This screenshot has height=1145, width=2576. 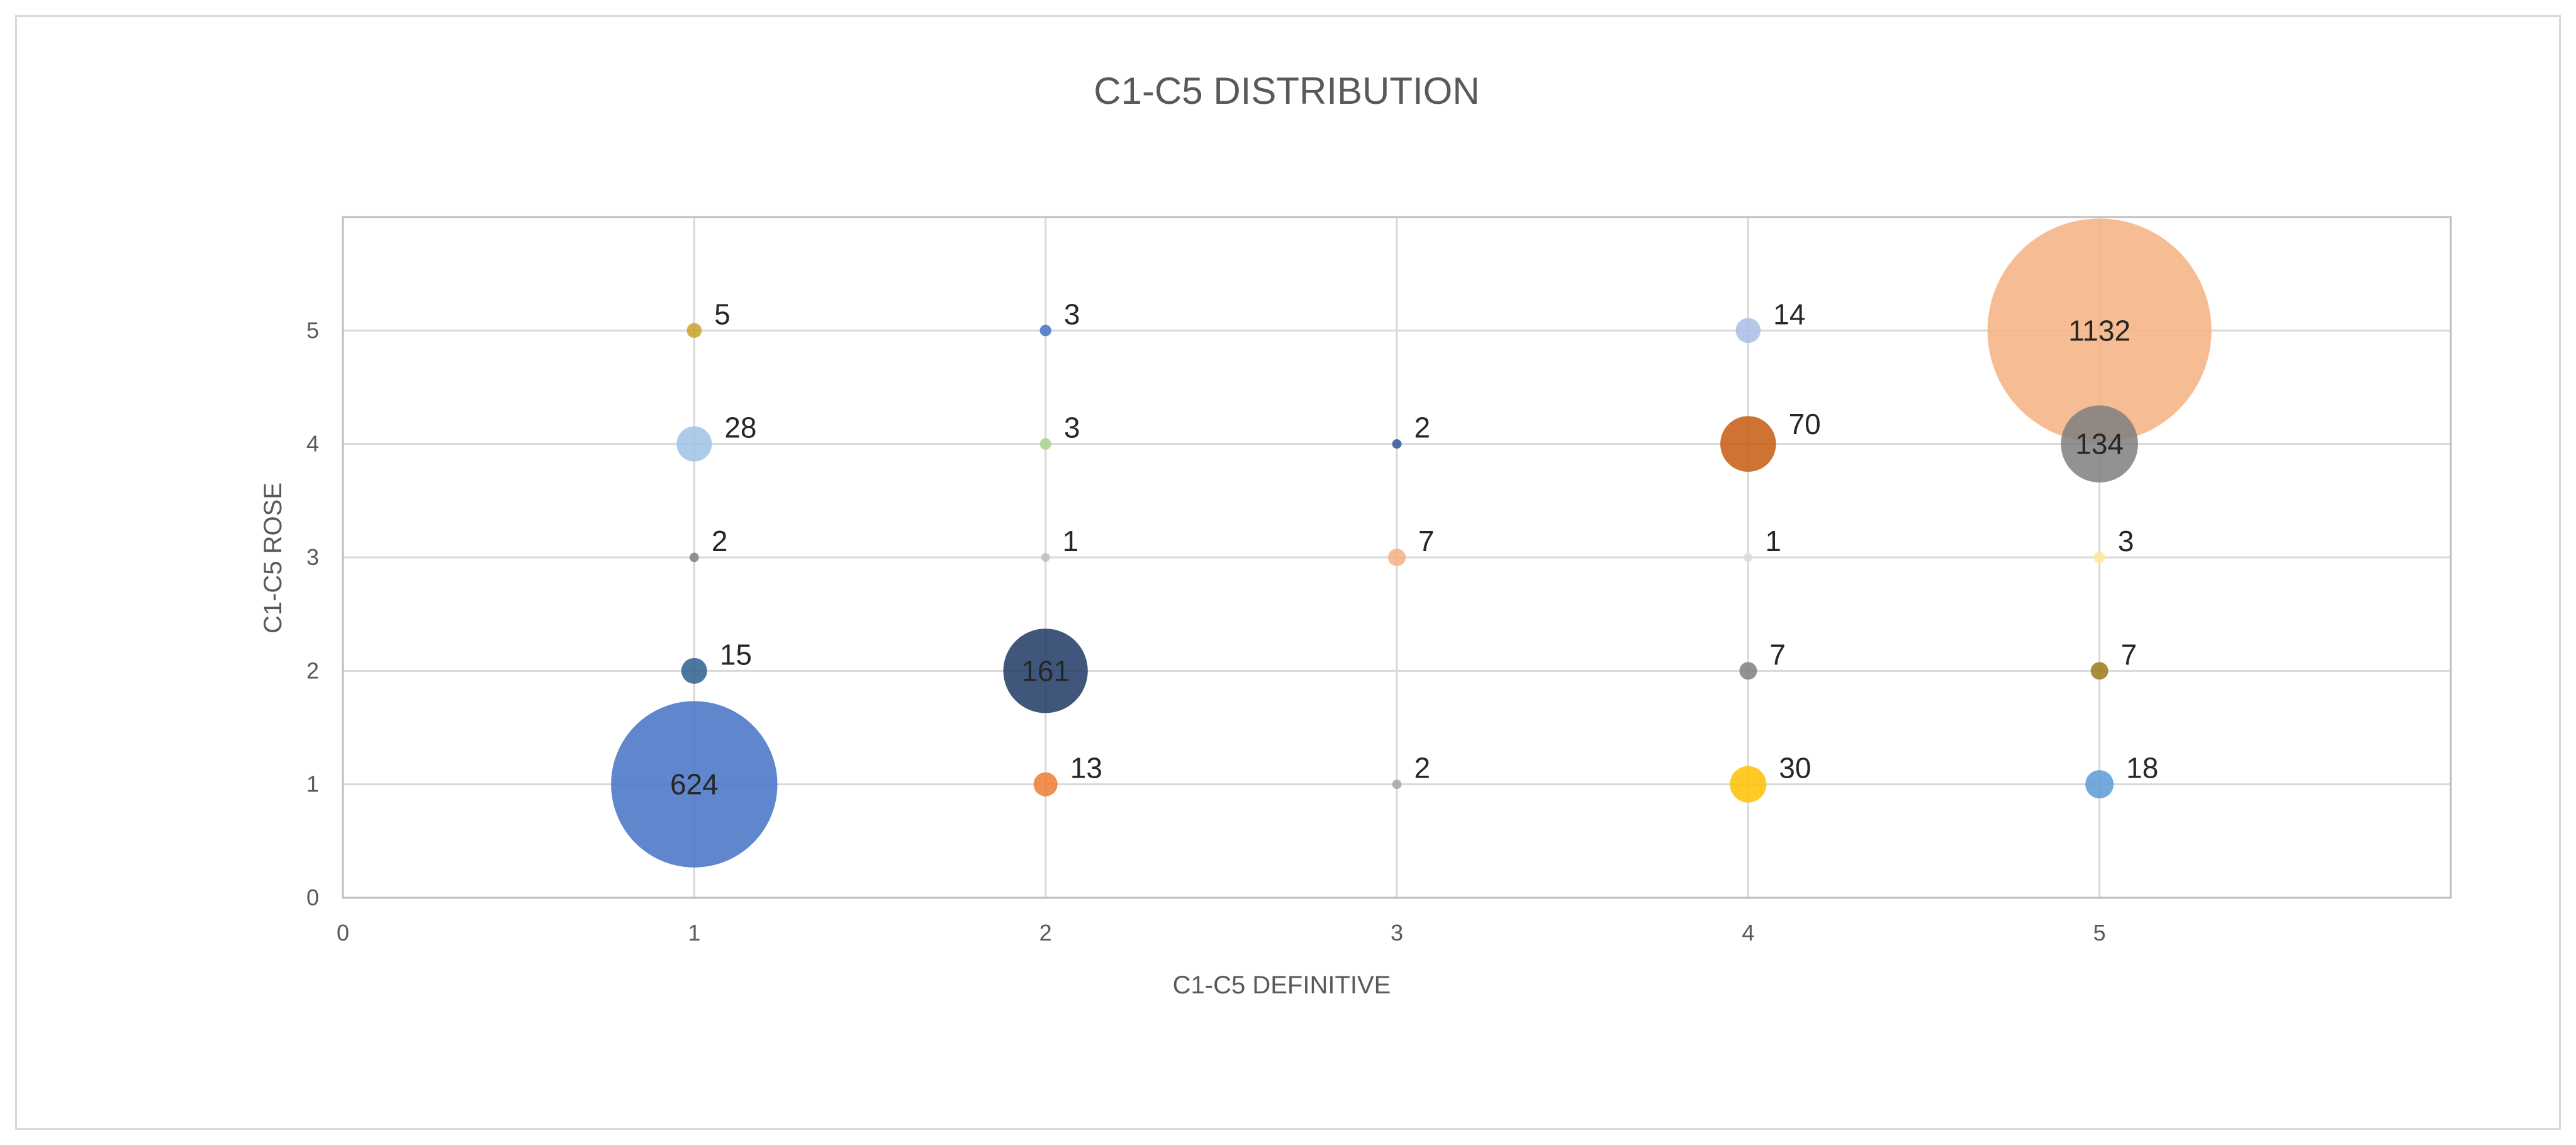 I want to click on data-label-x3-y1: 2, so click(x=1422, y=768).